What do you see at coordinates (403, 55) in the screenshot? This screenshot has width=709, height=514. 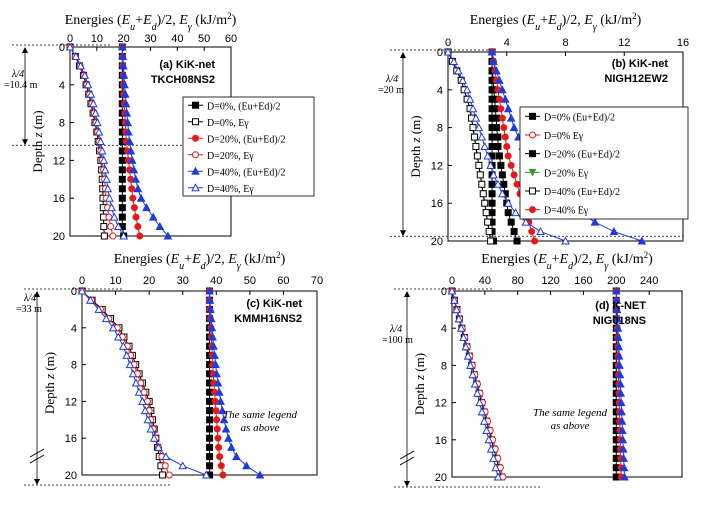 I see `arrow-head-up` at bounding box center [403, 55].